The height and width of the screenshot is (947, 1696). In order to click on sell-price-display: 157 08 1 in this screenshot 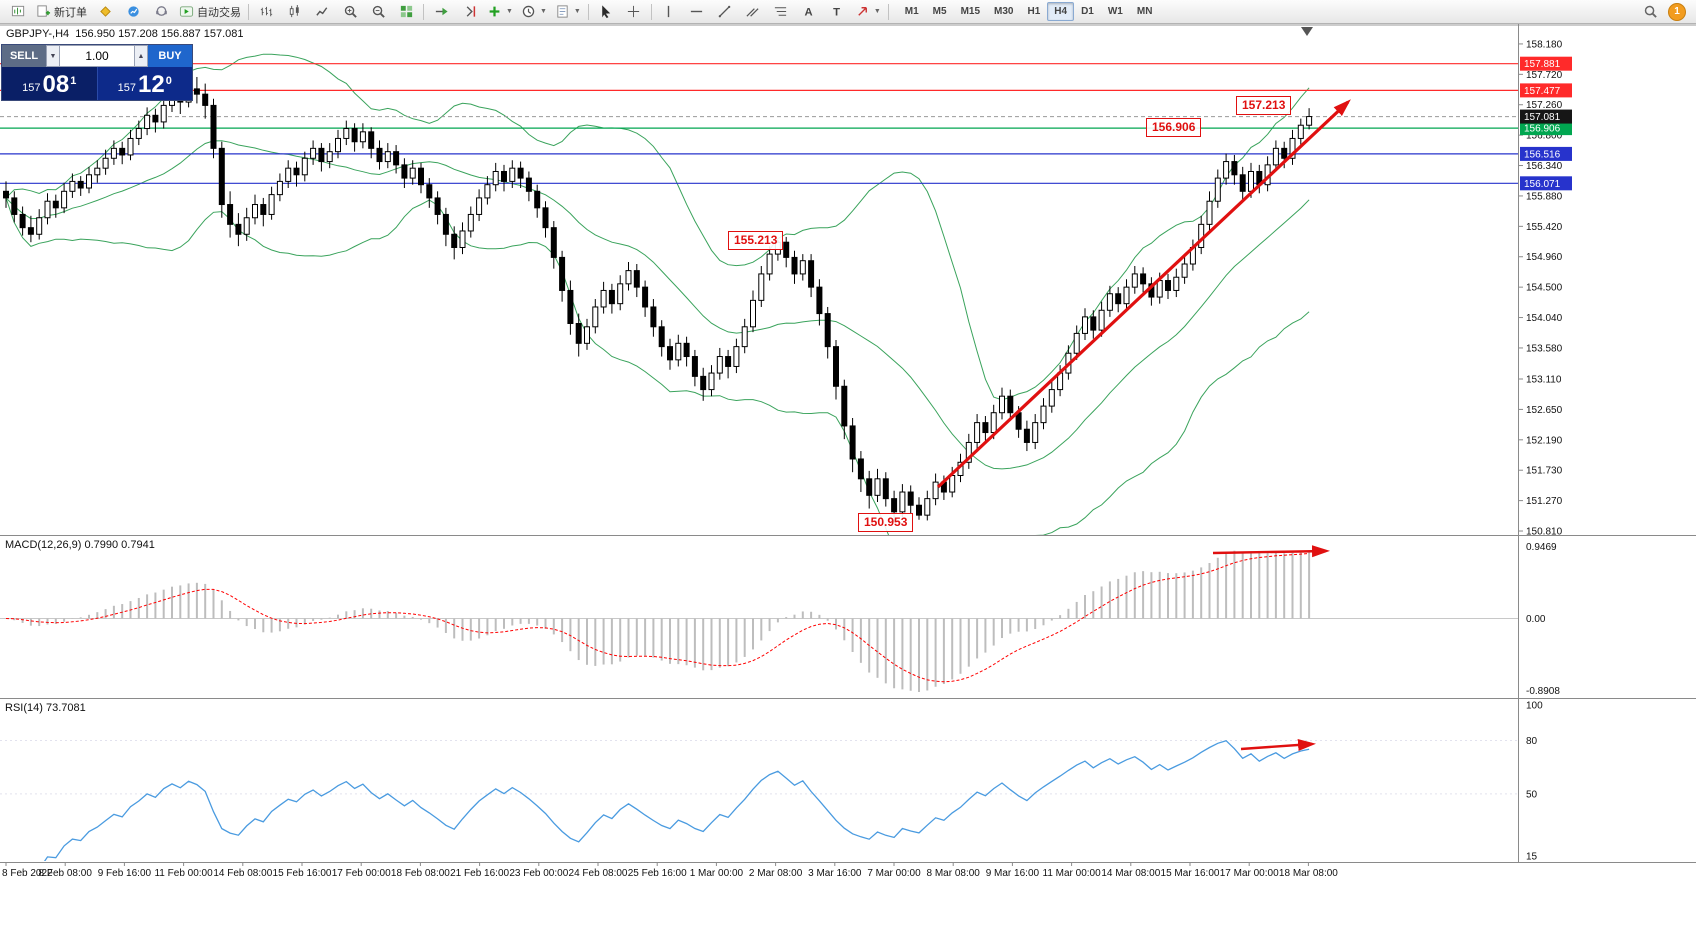, I will do `click(49, 83)`.